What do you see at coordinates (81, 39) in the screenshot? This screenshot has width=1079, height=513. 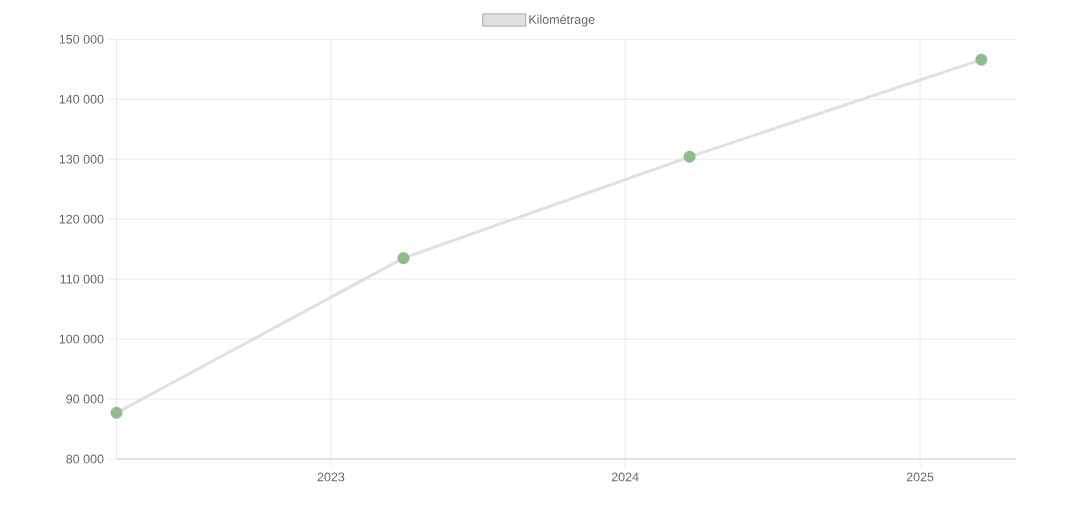 I see `y-tick-label: 150 000` at bounding box center [81, 39].